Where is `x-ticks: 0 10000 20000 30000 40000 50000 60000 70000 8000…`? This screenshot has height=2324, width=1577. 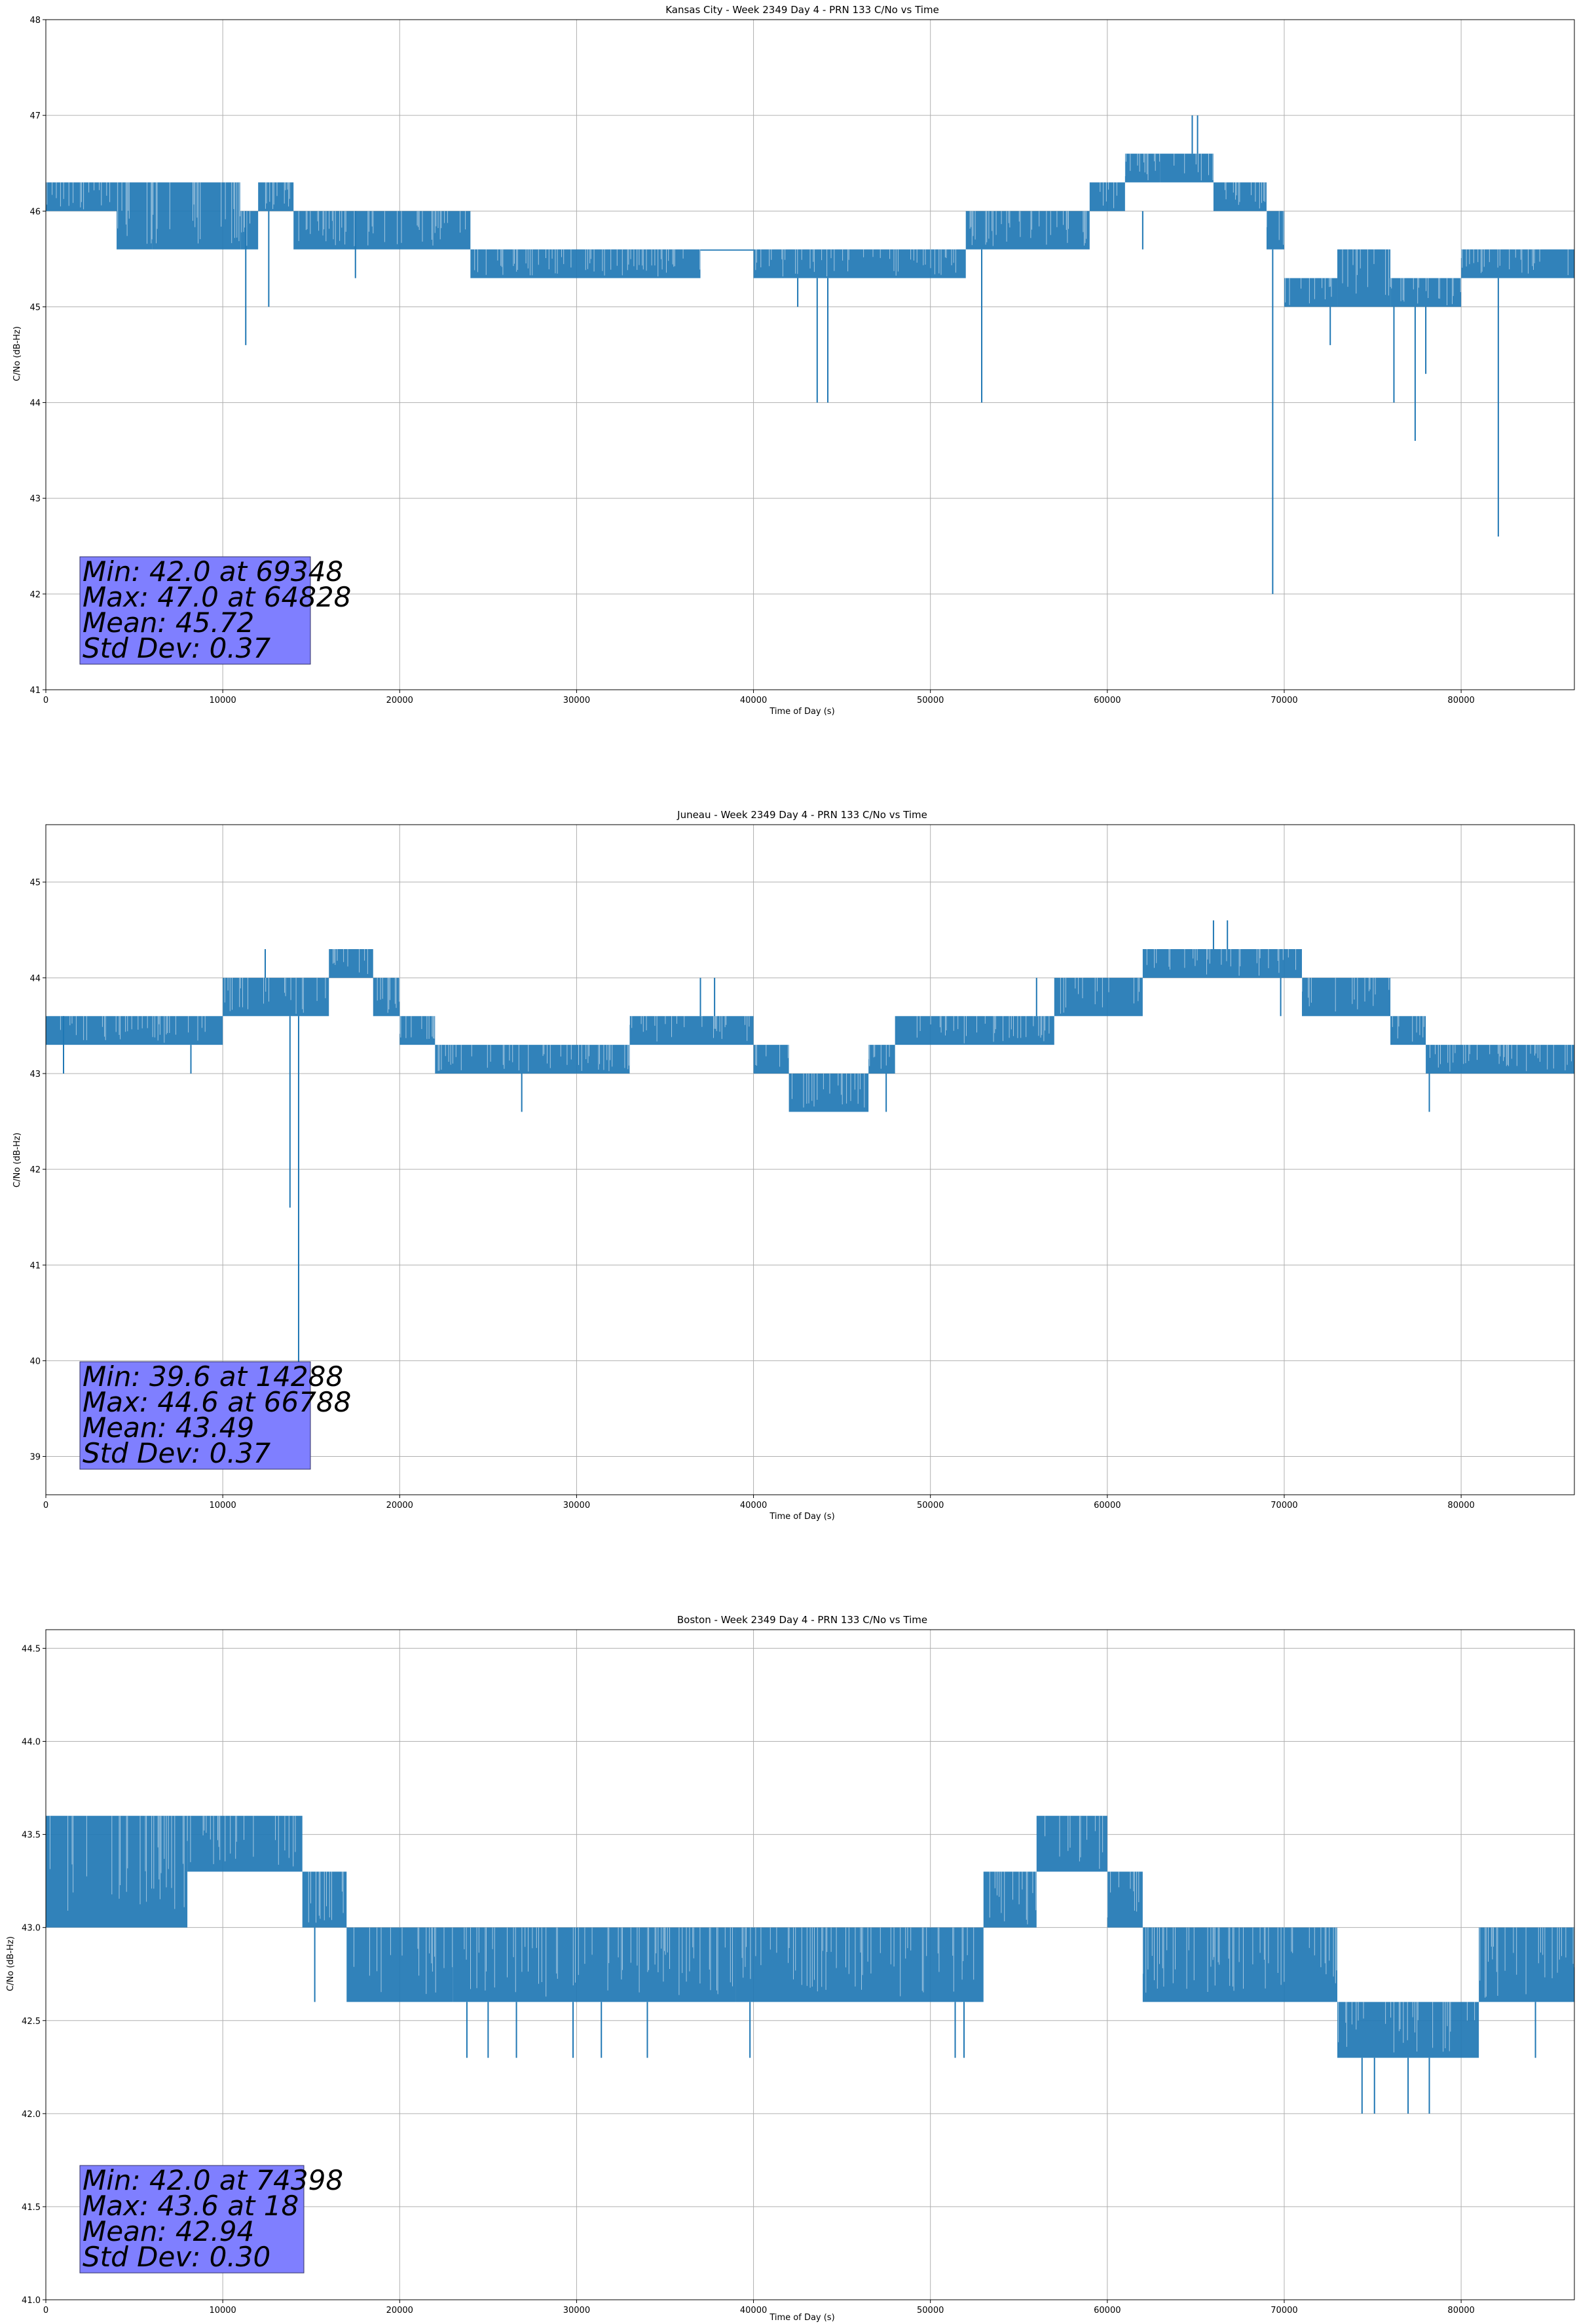 x-ticks: 0 10000 20000 30000 40000 50000 60000 70000 8000… is located at coordinates (759, 1502).